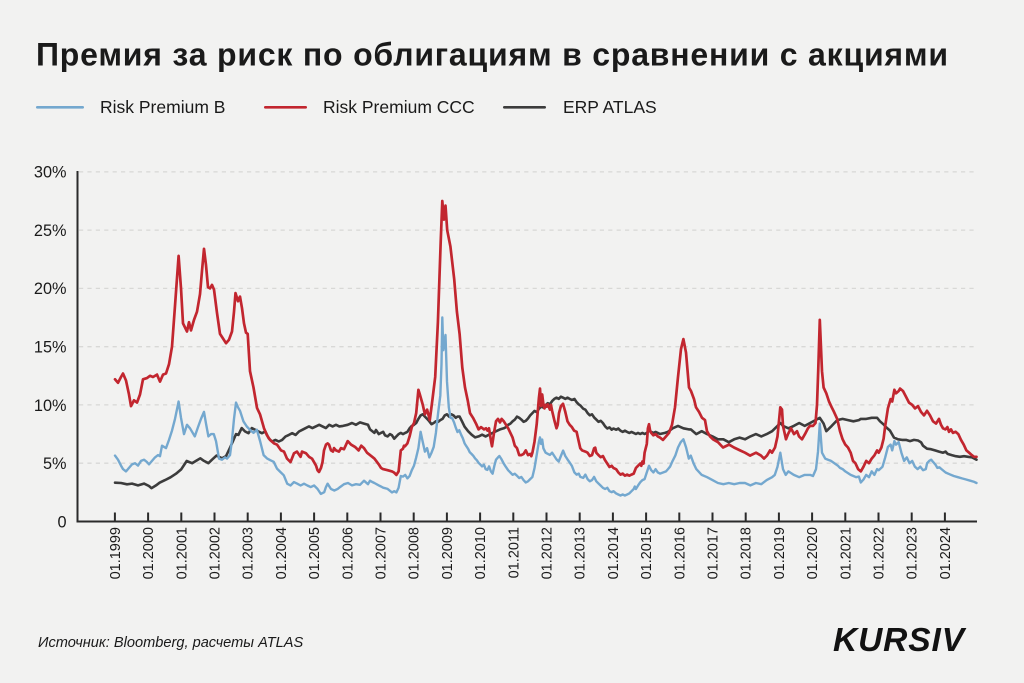  I want to click on svg-text: 01.2019, so click(780, 553).